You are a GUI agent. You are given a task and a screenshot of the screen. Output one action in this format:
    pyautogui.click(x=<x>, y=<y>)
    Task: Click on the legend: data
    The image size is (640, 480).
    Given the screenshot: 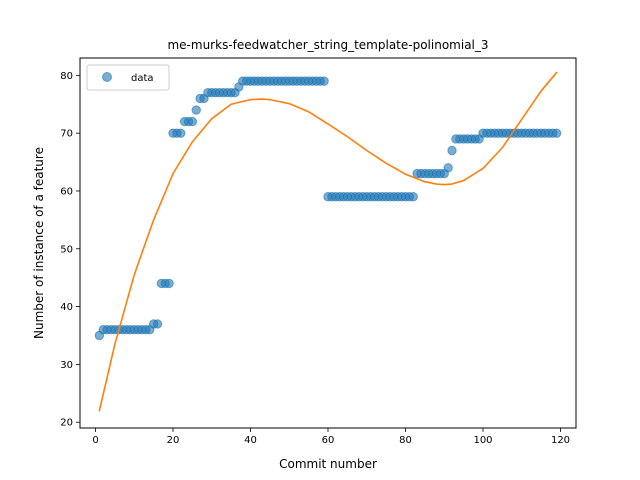 What is the action you would take?
    pyautogui.click(x=128, y=77)
    